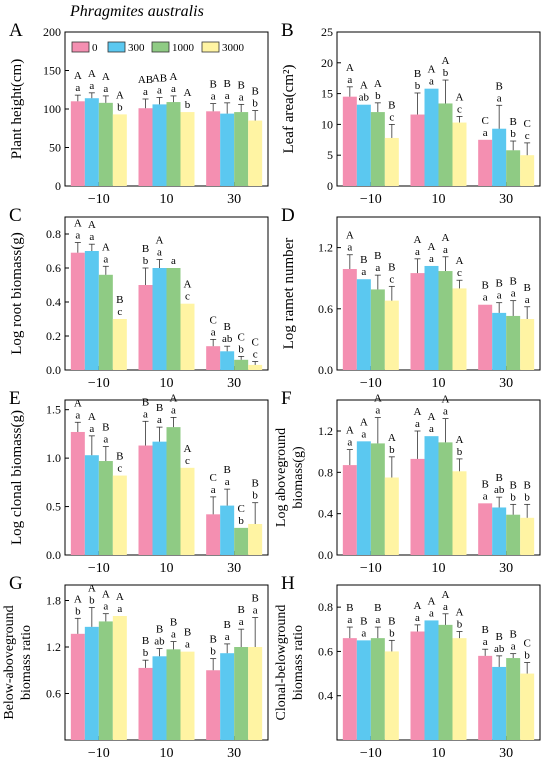  Describe the element at coordinates (439, 568) in the screenshot. I see `x-tick-label-F: 10` at that location.